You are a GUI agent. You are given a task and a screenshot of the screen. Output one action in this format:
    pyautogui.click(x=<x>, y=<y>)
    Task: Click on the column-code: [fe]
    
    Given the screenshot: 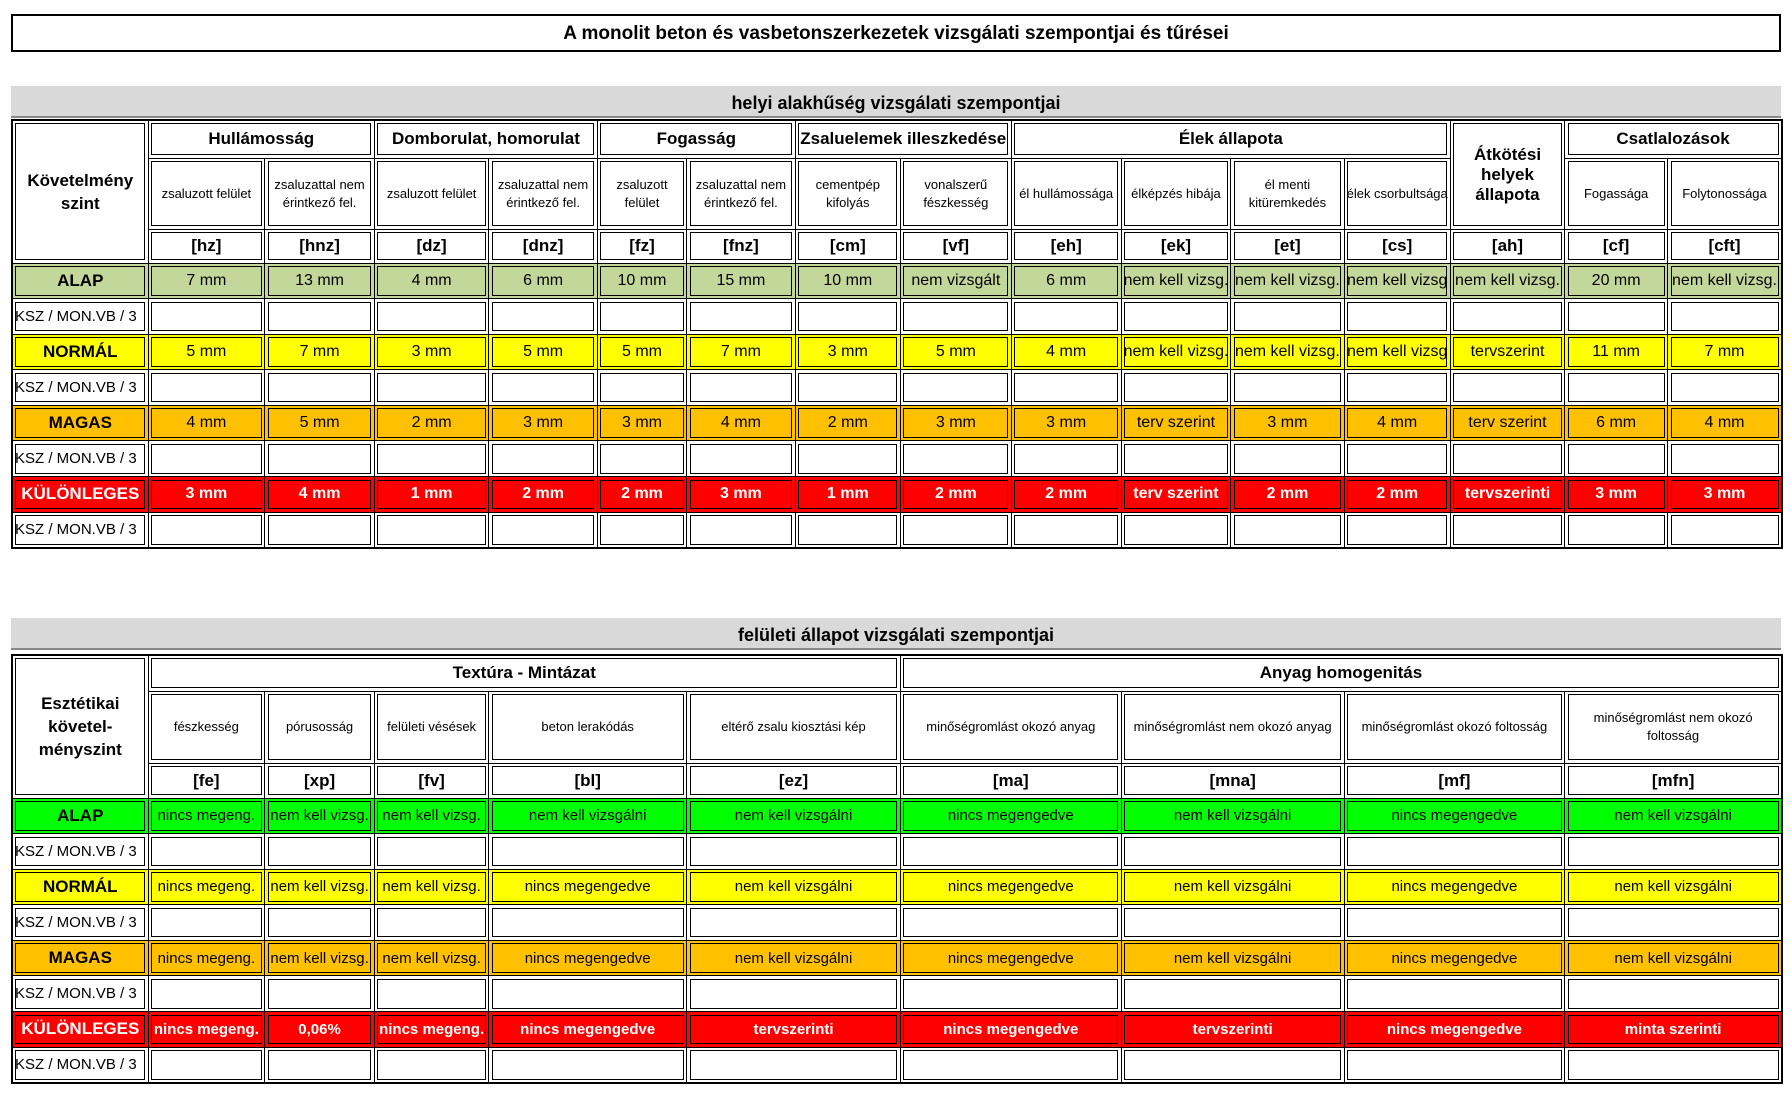 What is the action you would take?
    pyautogui.click(x=206, y=780)
    